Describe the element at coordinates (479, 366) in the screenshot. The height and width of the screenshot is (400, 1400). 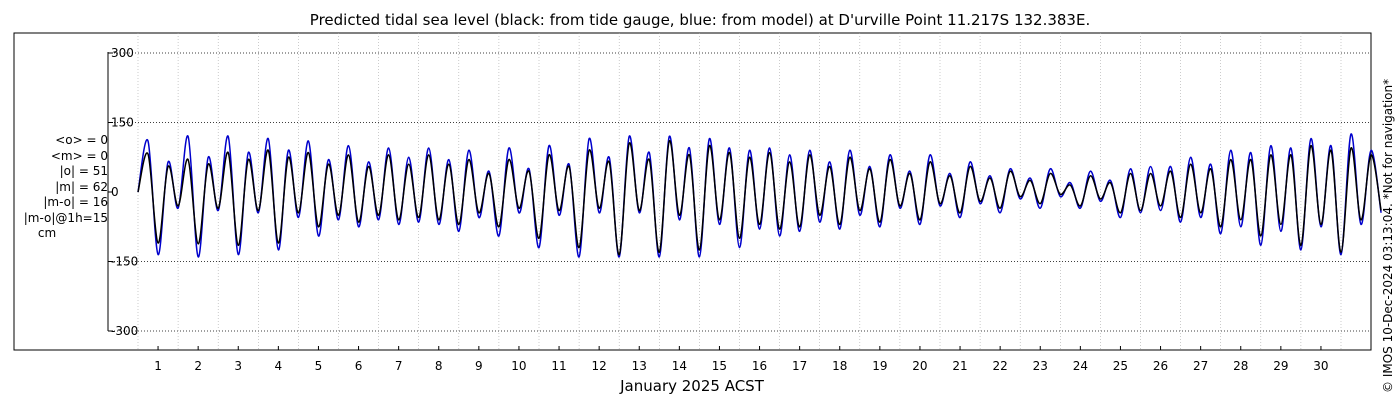
I see `x-tick-label: 9` at that location.